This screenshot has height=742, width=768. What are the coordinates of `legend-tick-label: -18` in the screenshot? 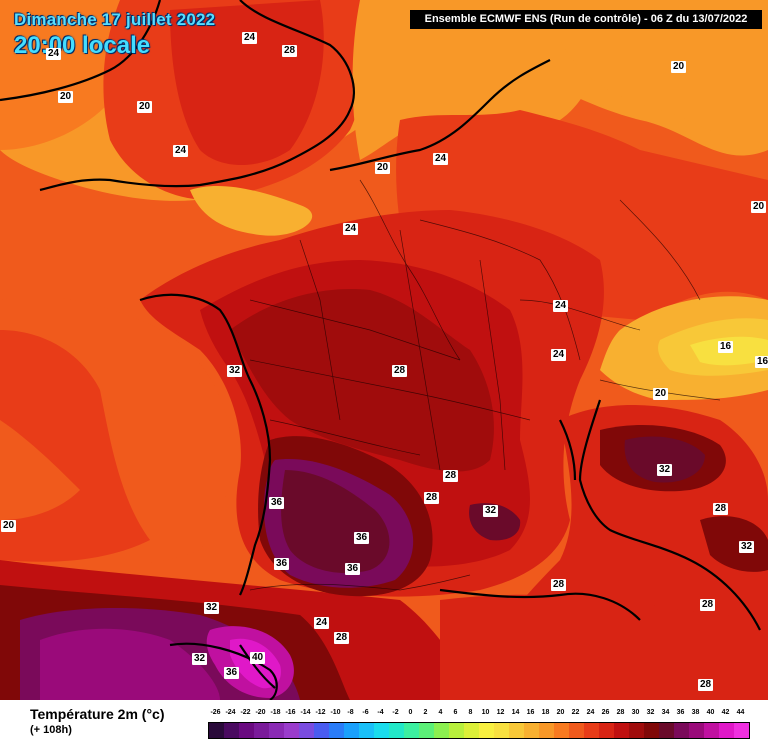 It's located at (275, 712).